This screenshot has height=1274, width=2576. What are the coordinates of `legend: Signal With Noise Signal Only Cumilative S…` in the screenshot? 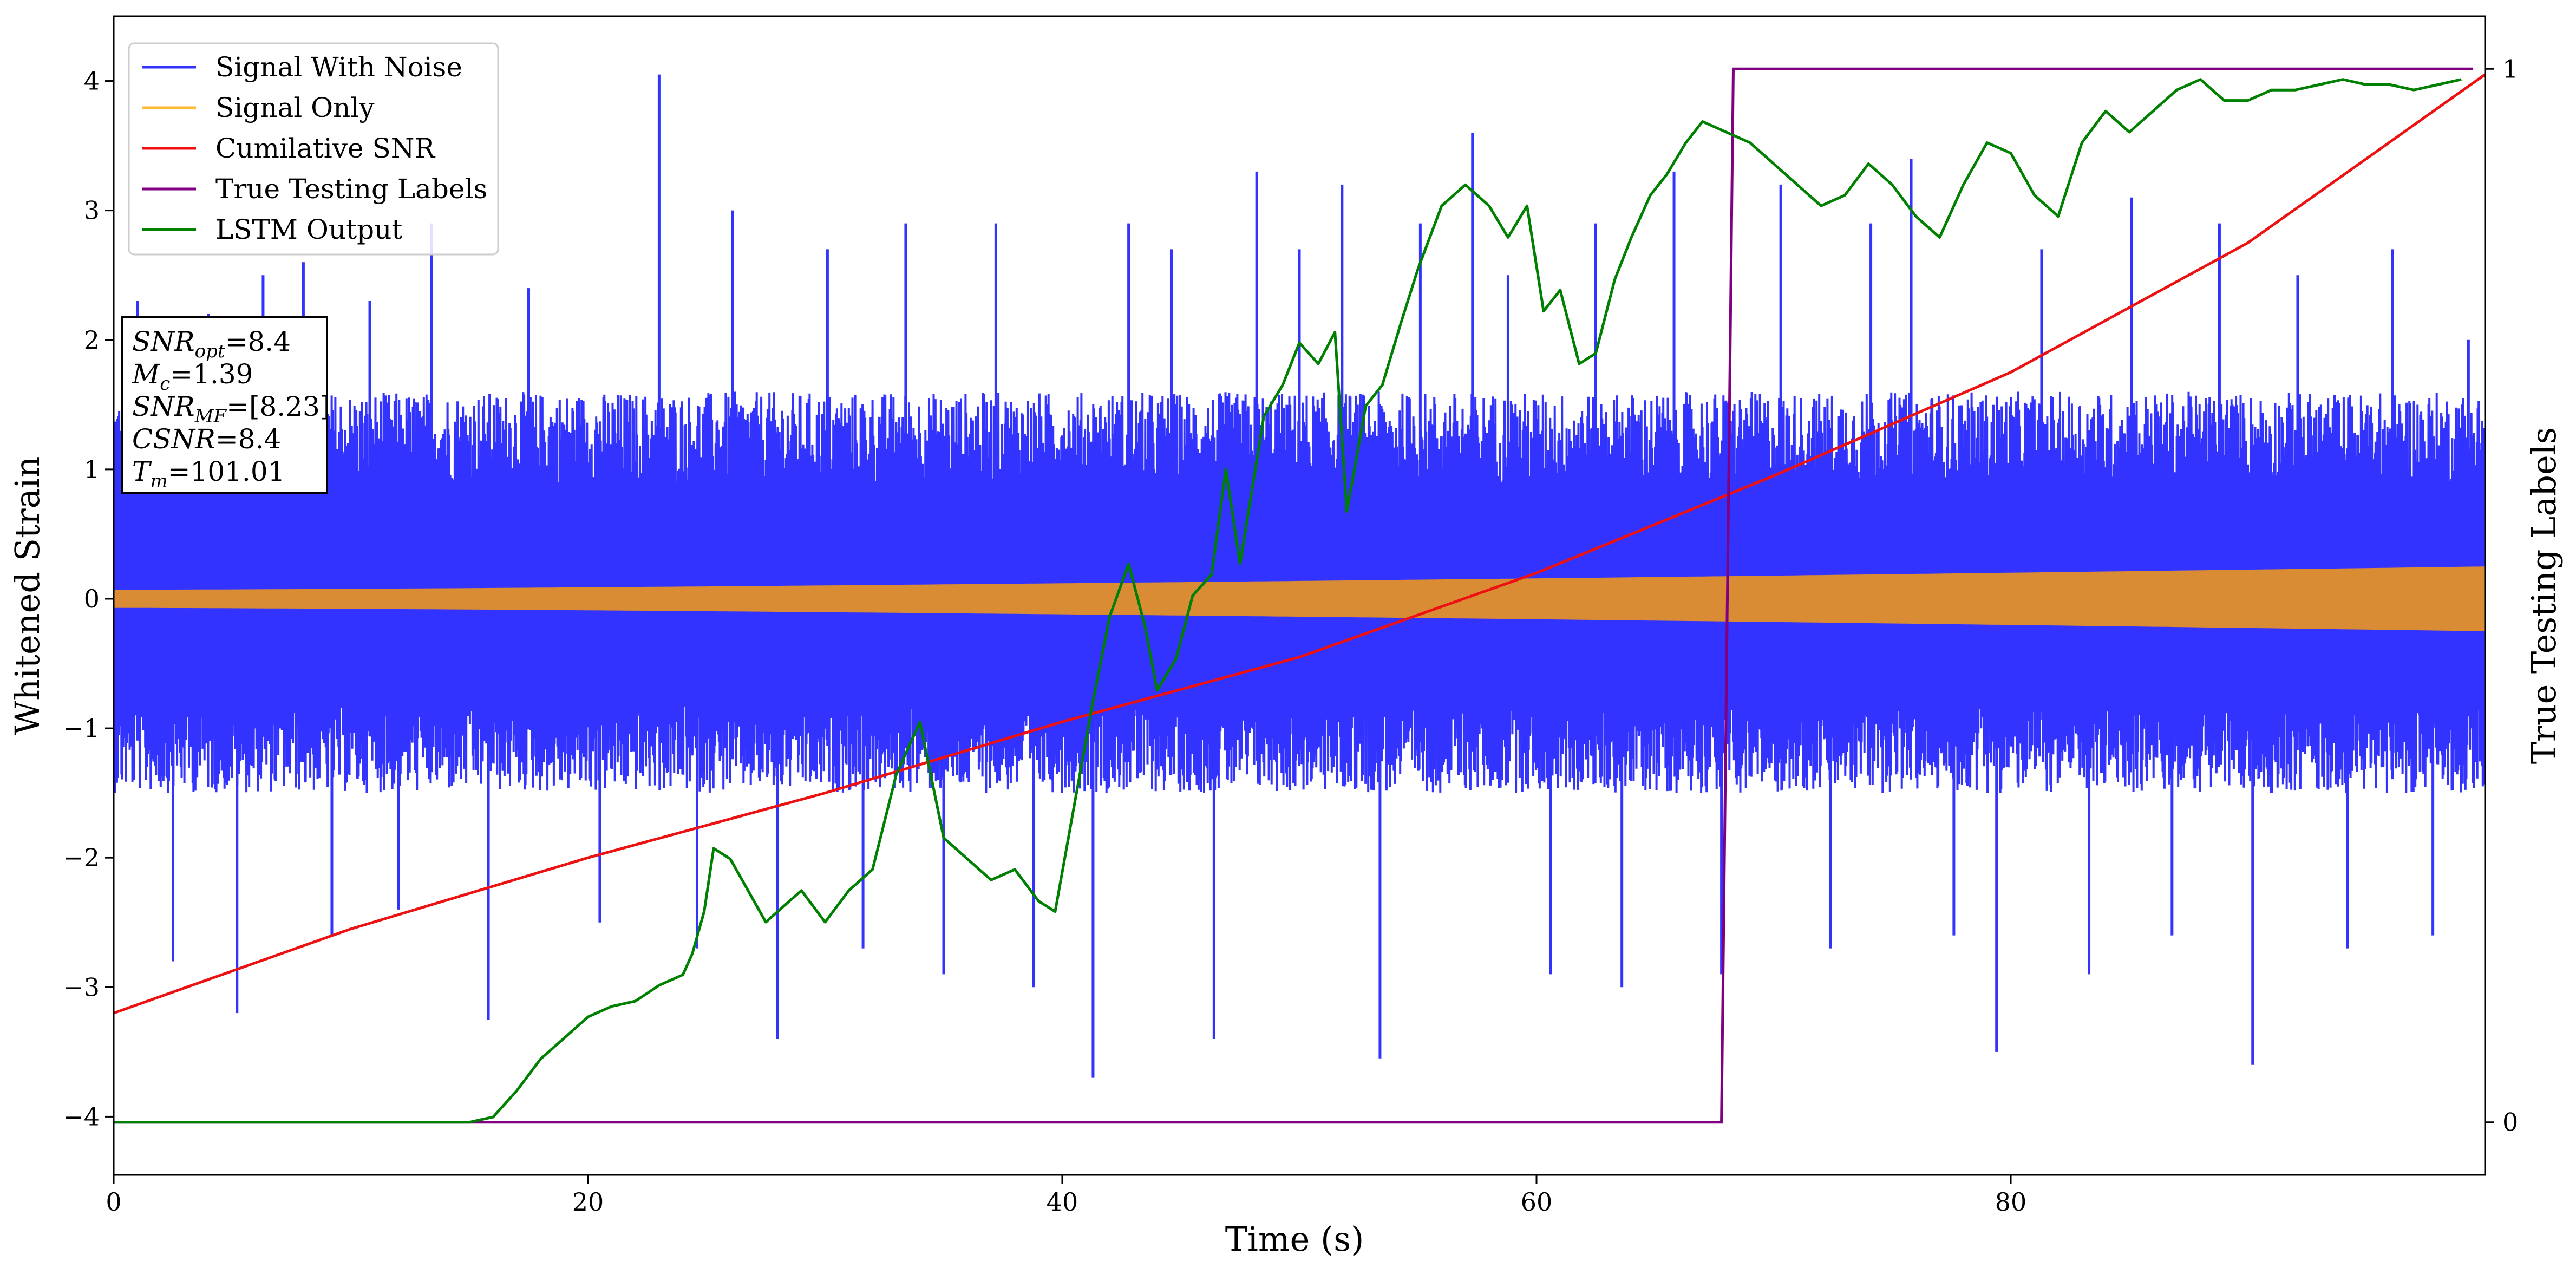 It's located at (313, 149).